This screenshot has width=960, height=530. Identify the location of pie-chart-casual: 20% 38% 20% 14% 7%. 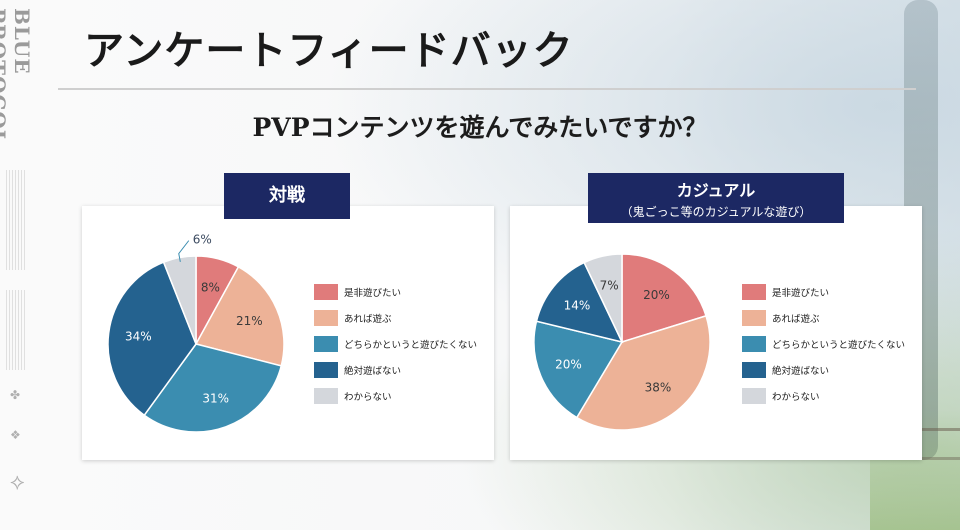
(622, 342).